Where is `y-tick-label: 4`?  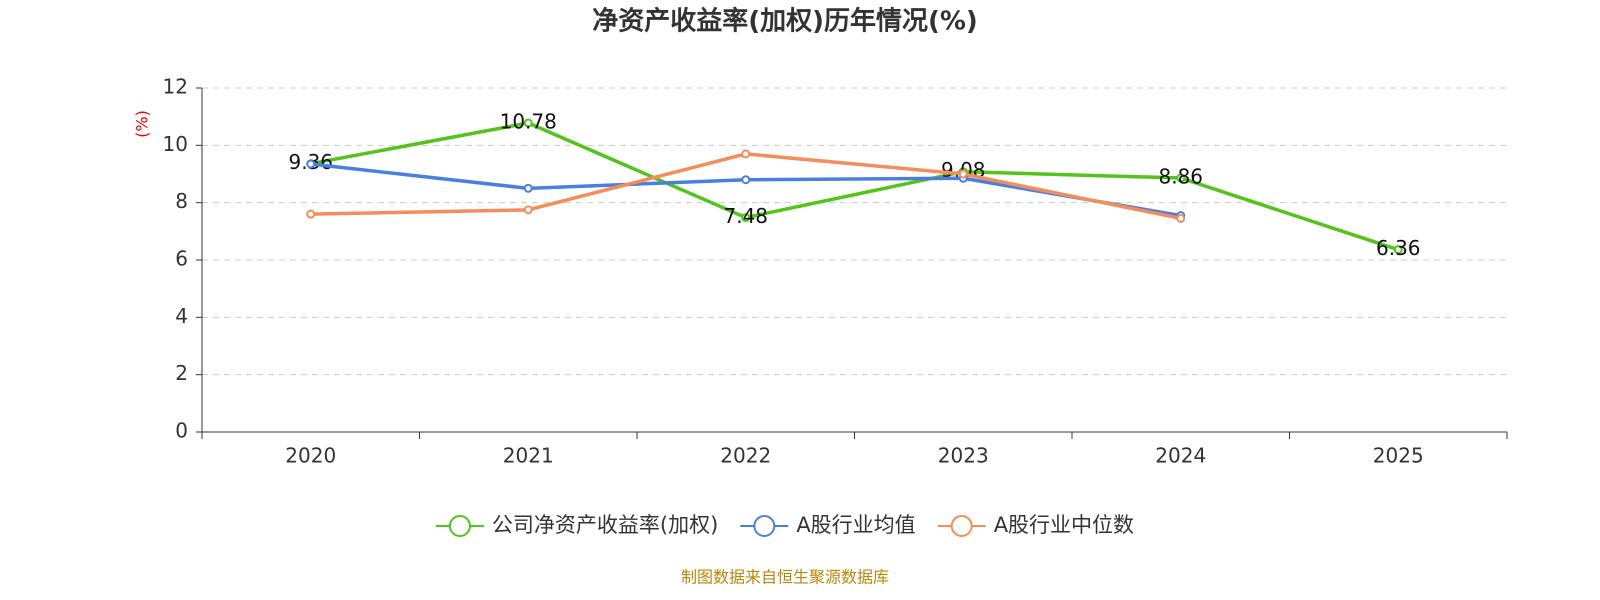
y-tick-label: 4 is located at coordinates (181, 316).